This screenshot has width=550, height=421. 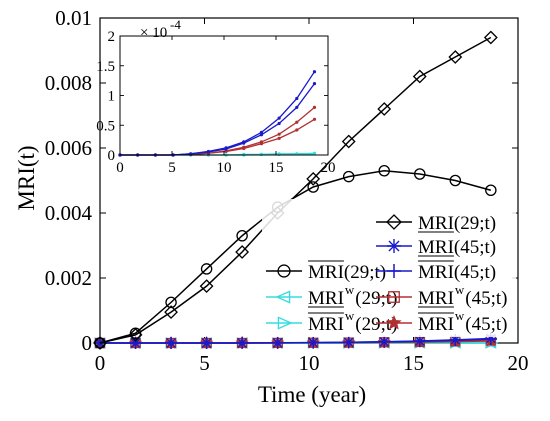 I want to click on y-tick-label: 0.002, so click(x=68, y=278).